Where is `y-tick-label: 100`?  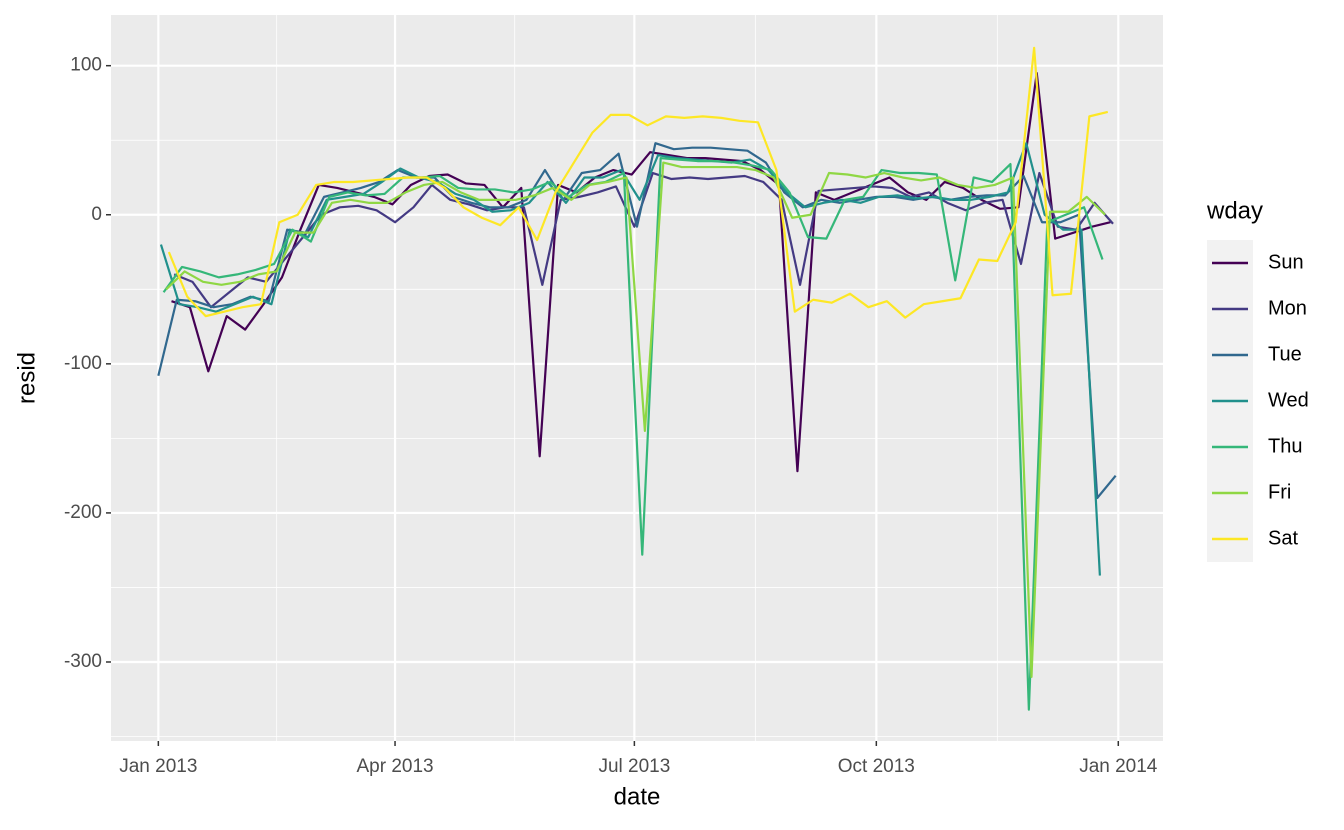
y-tick-label: 100 is located at coordinates (86, 65).